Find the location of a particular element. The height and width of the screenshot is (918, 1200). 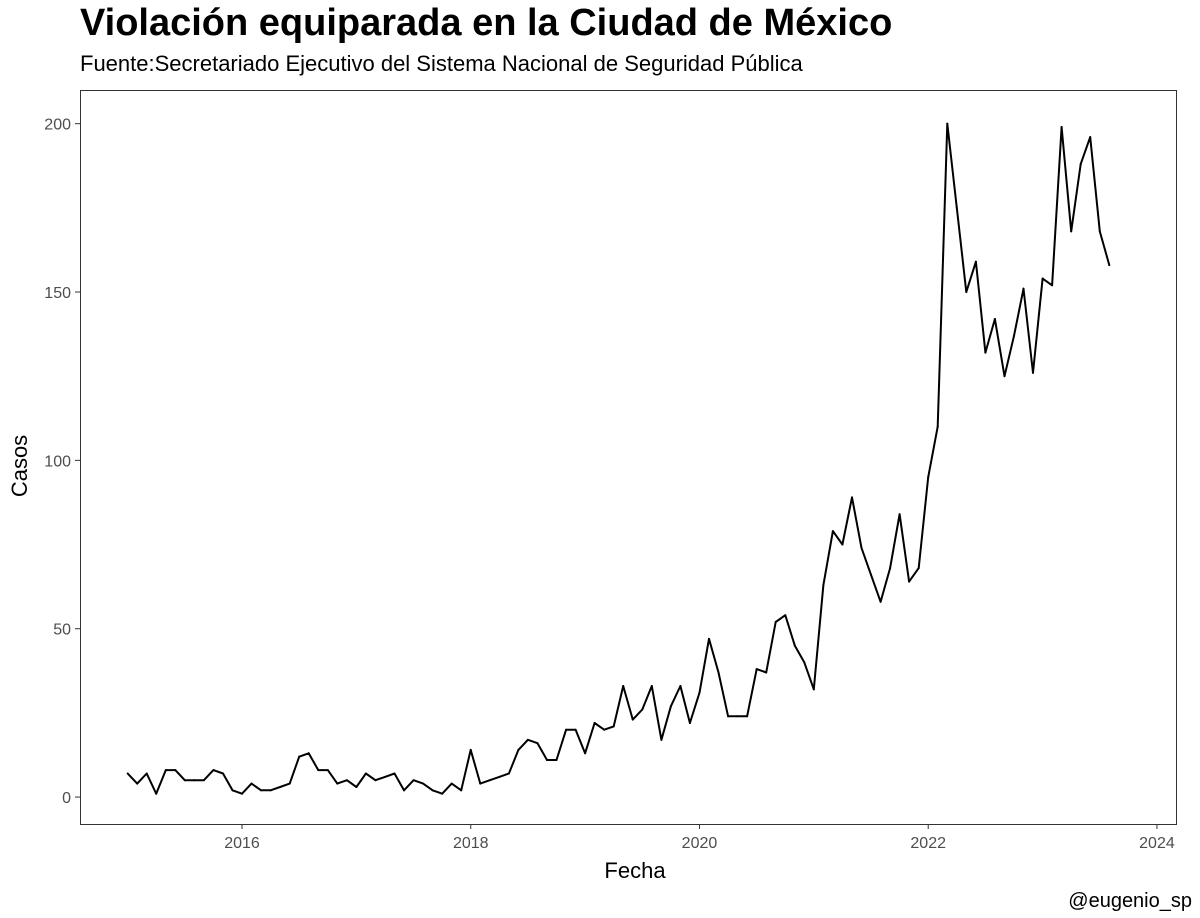

y-axis: 0 50 100 150 200 is located at coordinates (62, 462).